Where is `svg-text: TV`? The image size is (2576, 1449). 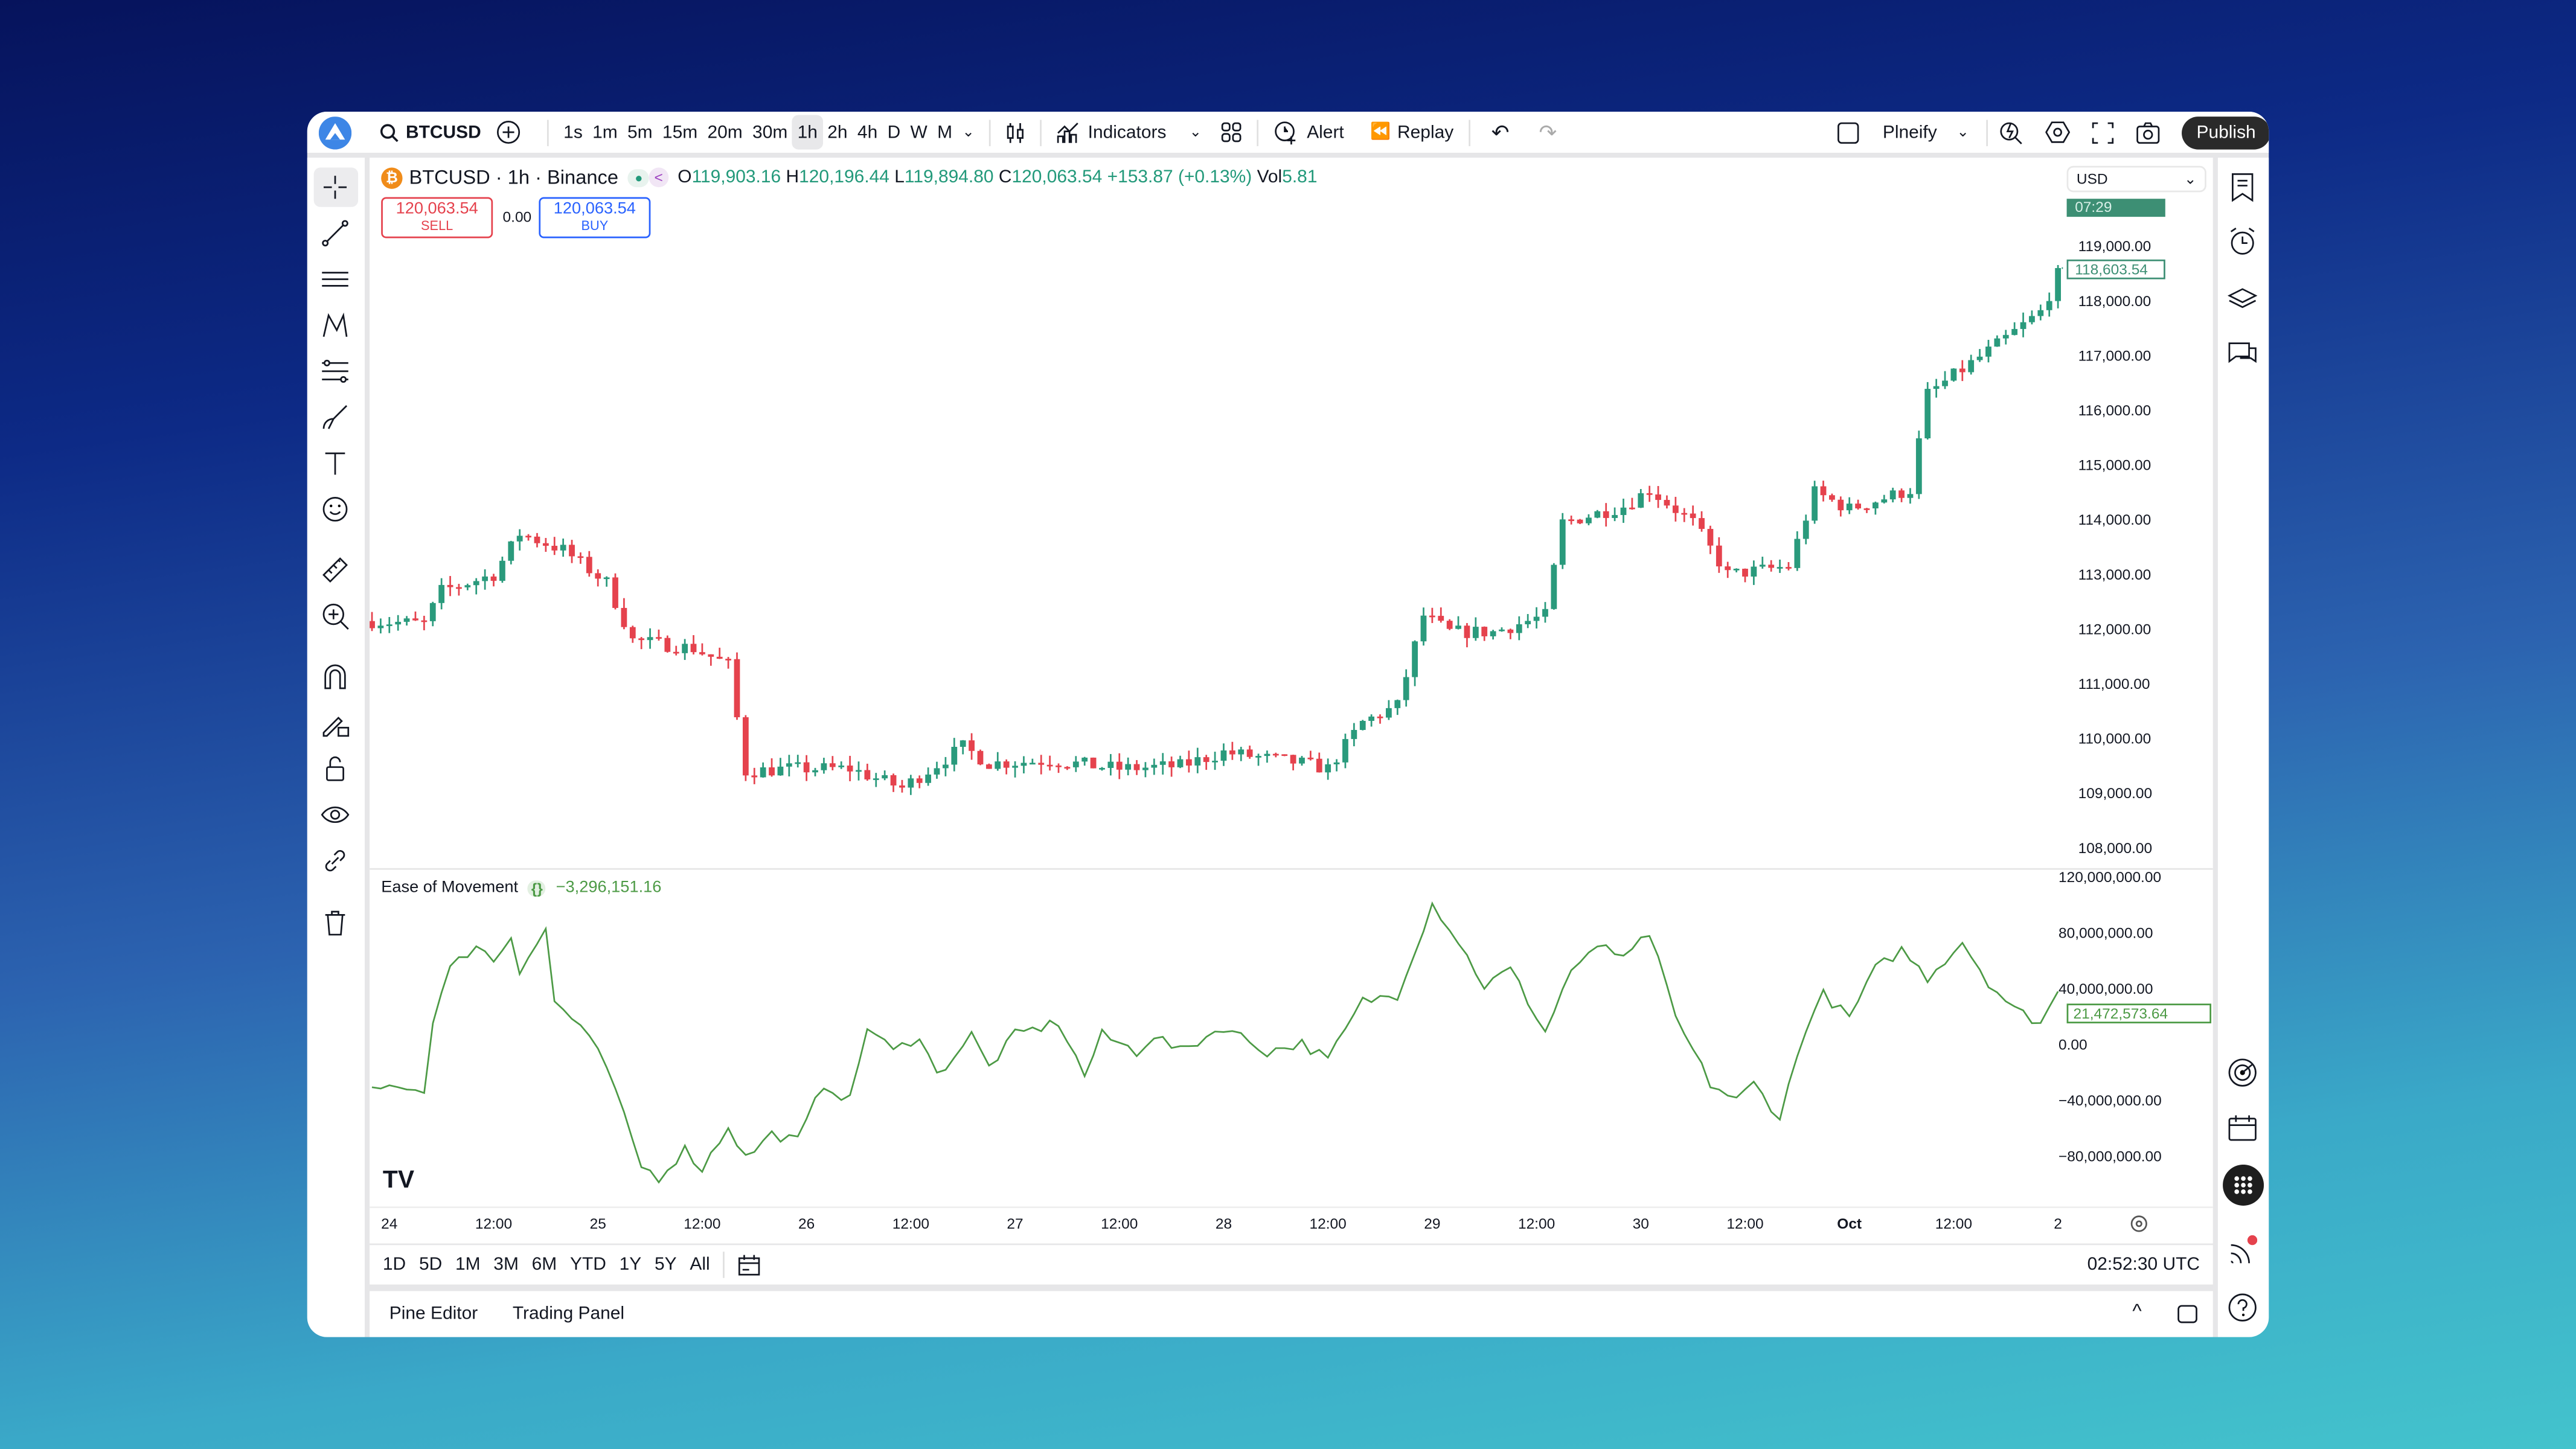
svg-text: TV is located at coordinates (398, 1179).